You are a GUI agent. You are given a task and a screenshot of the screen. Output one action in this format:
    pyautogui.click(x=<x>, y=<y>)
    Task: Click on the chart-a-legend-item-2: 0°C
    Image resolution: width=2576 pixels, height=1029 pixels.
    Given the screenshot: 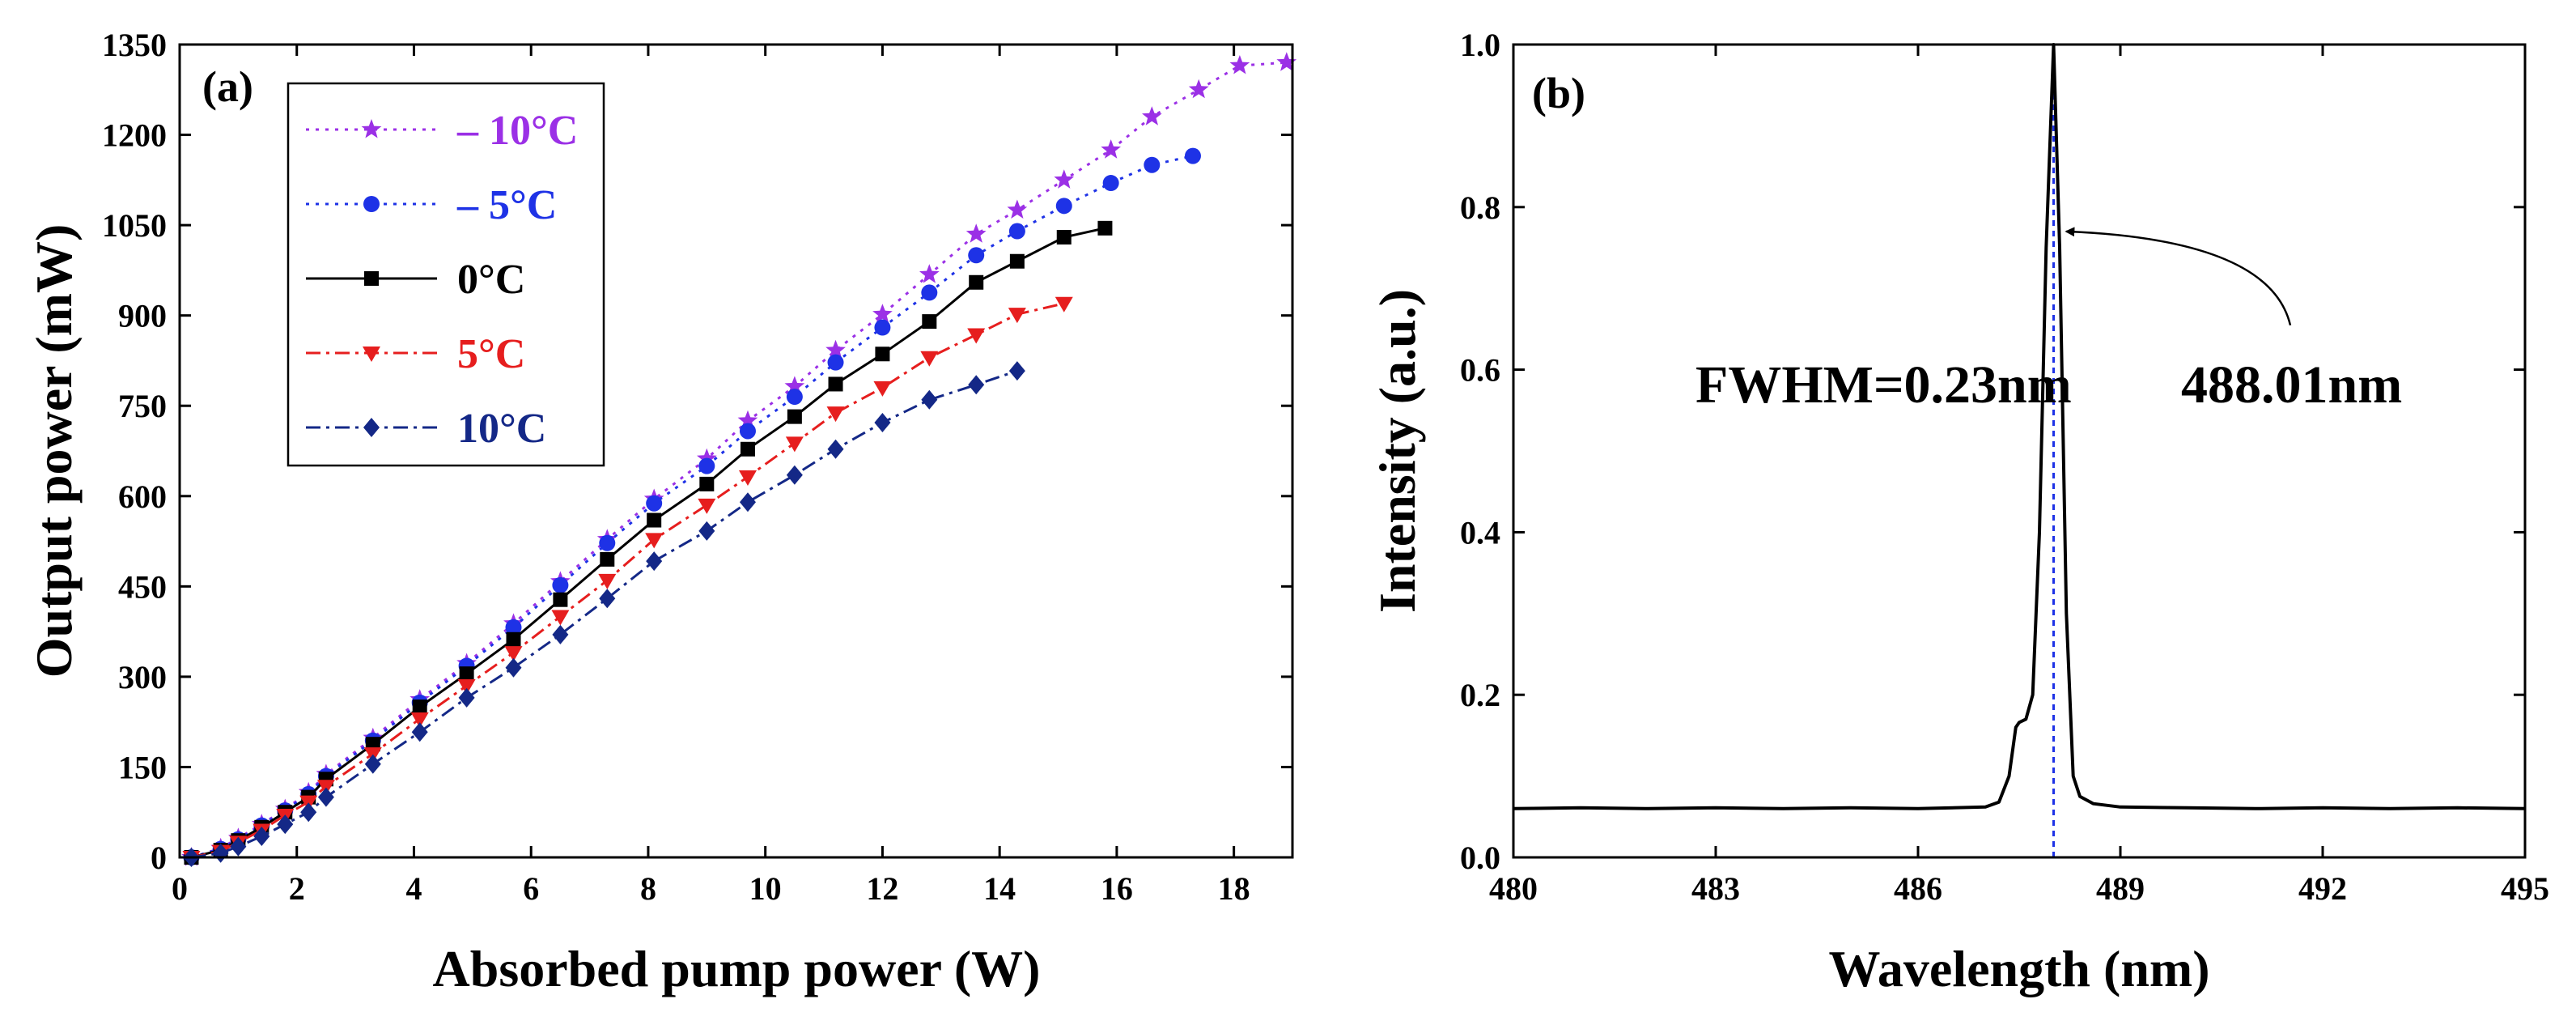 What is the action you would take?
    pyautogui.click(x=415, y=280)
    